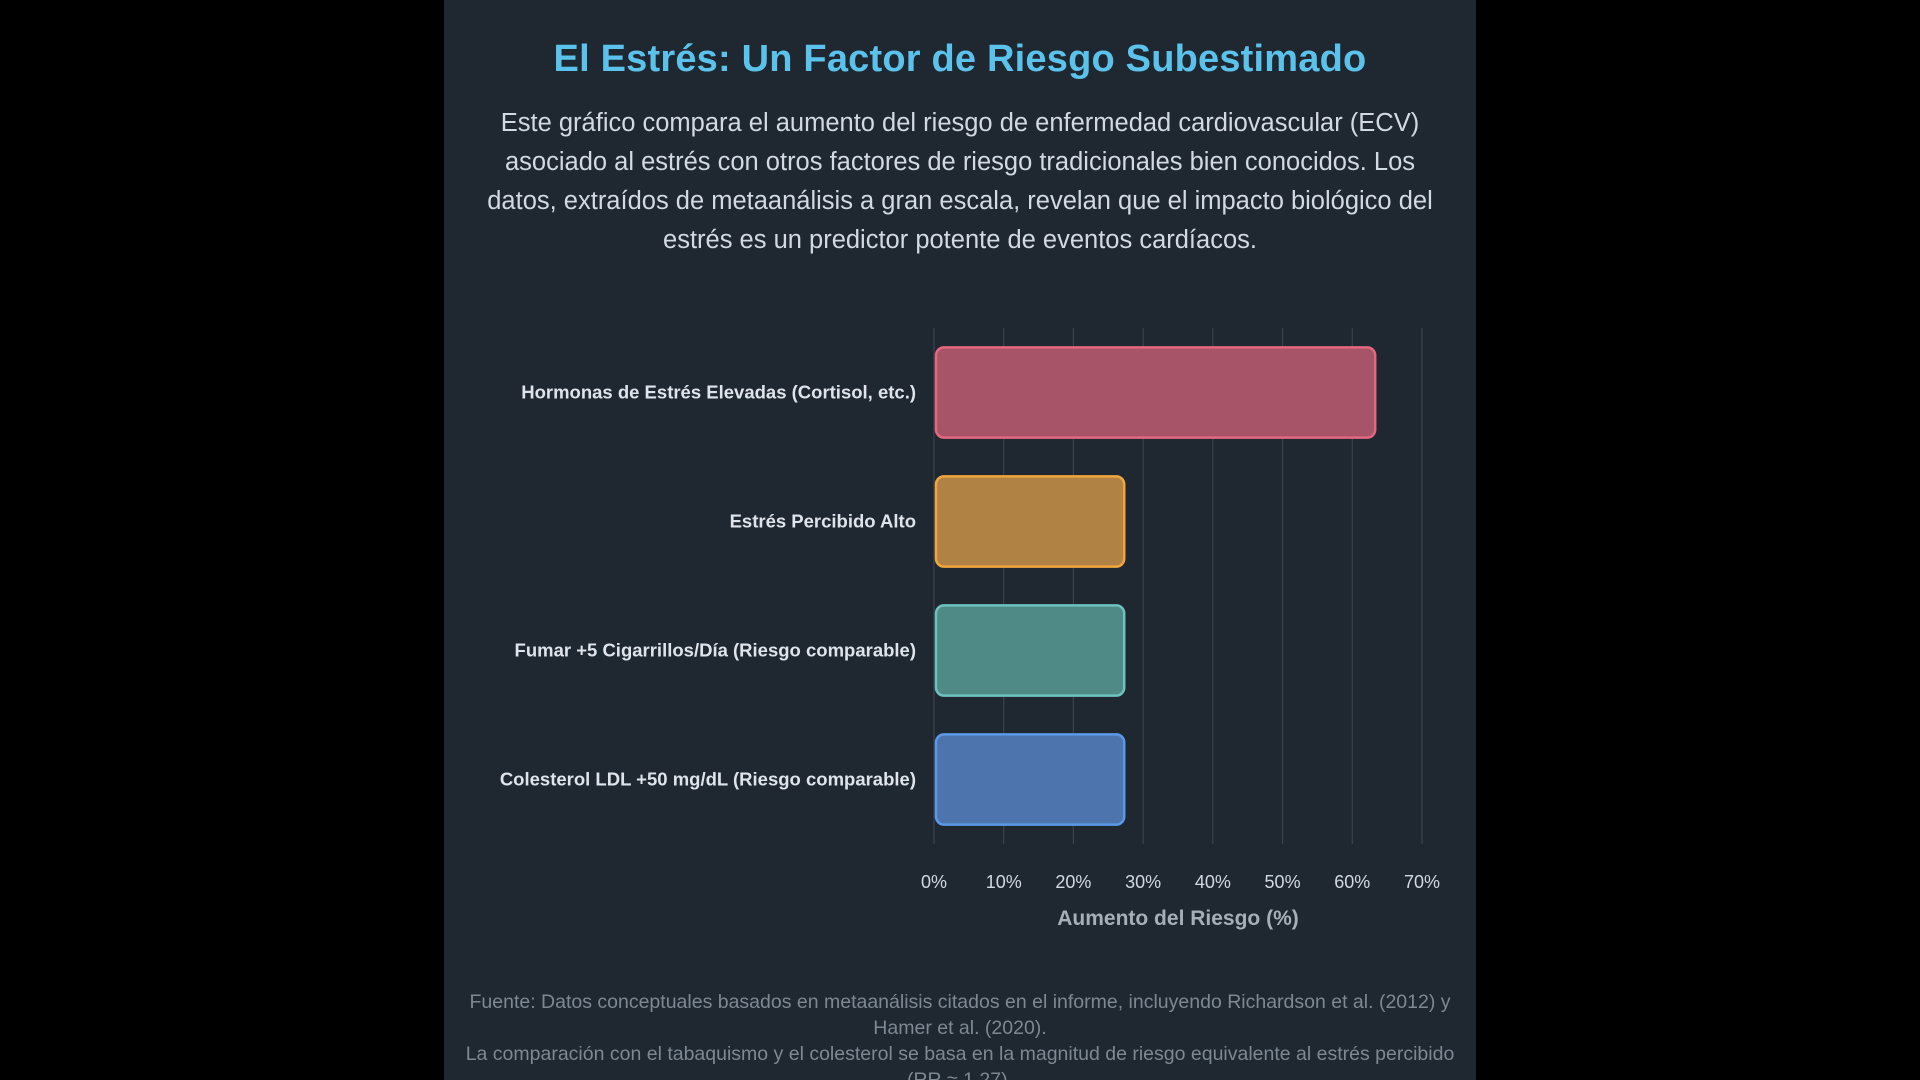  I want to click on x-tick-label: 10%, so click(1004, 882).